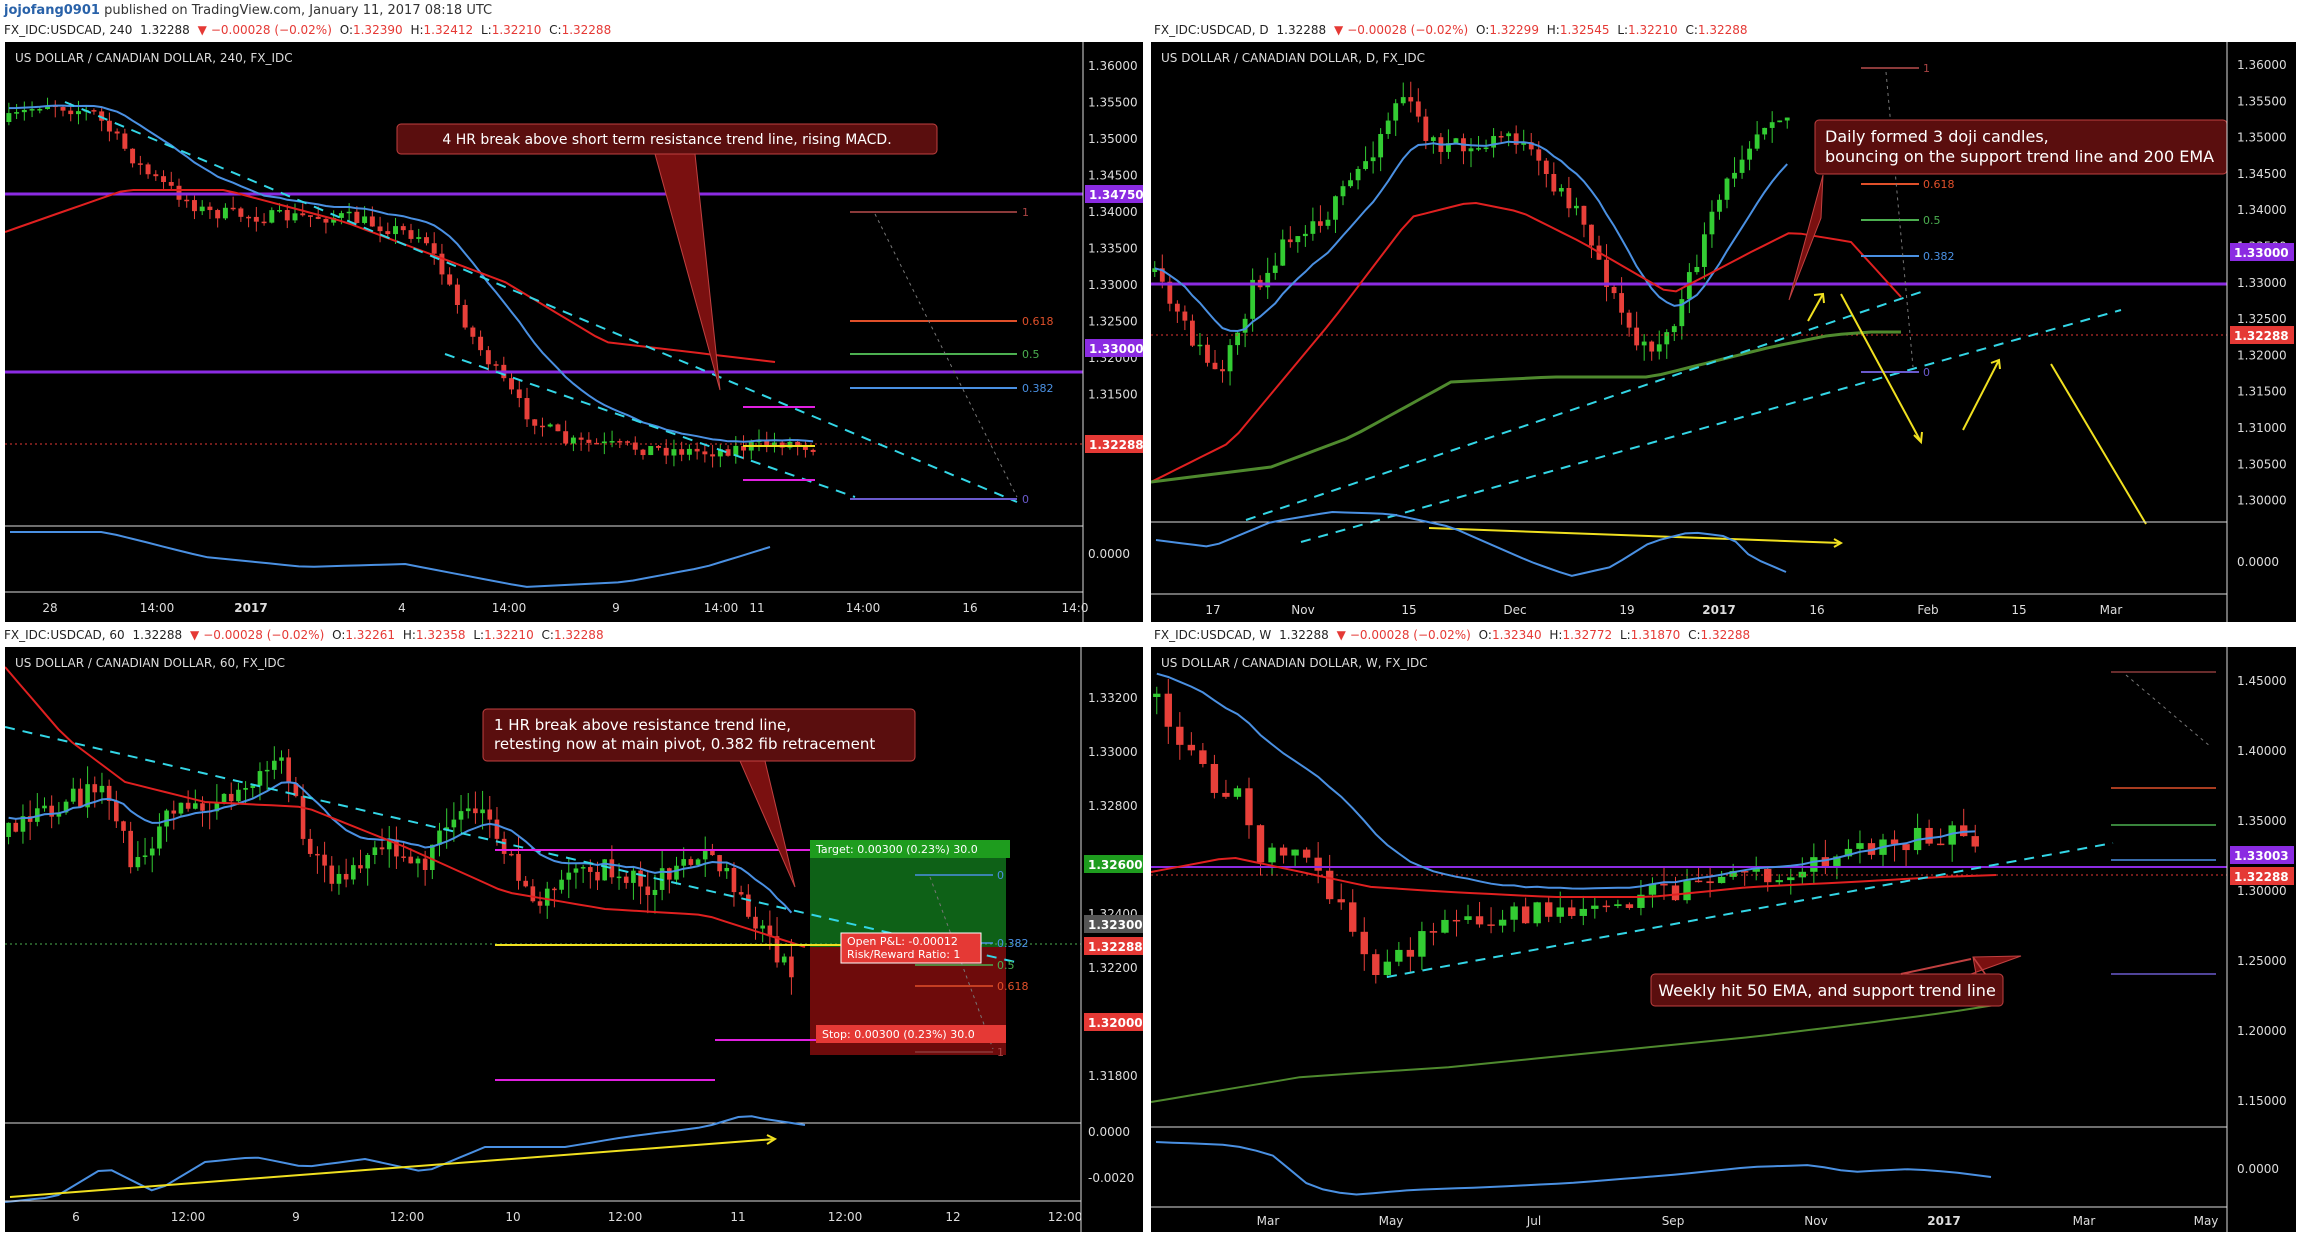  I want to click on last-price: 1.32288, so click(1301, 30).